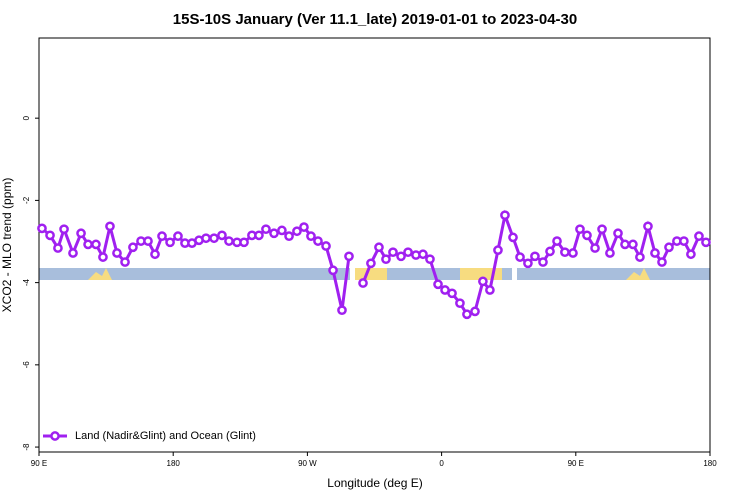  What do you see at coordinates (441, 463) in the screenshot?
I see `x-tick-label: 0` at bounding box center [441, 463].